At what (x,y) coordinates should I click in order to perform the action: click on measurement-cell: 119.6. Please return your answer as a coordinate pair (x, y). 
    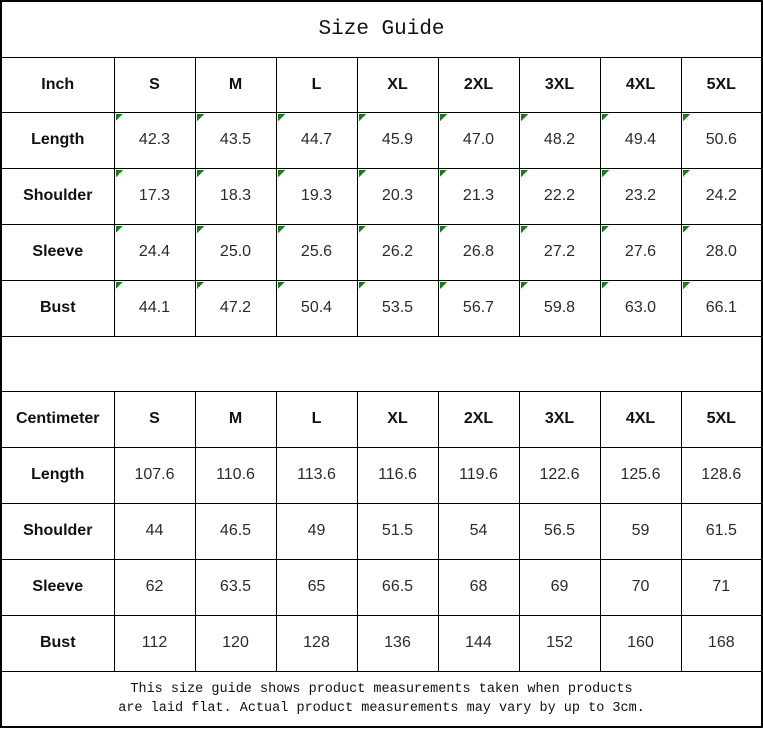
    Looking at the image, I should click on (478, 475).